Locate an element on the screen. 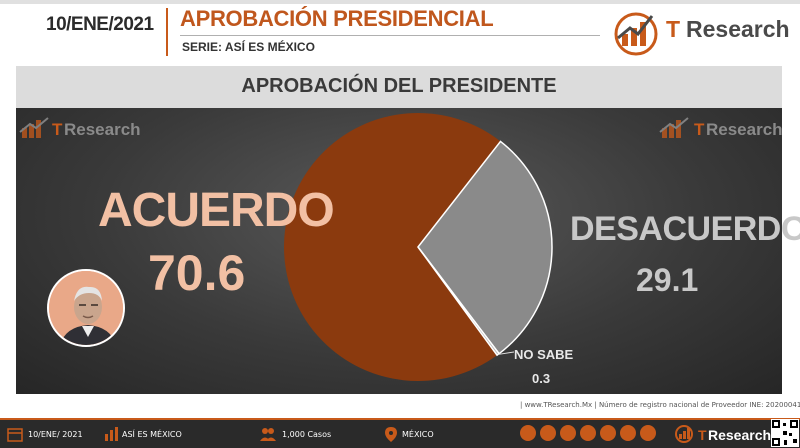 The image size is (800, 448). header-top-bar is located at coordinates (400, 2).